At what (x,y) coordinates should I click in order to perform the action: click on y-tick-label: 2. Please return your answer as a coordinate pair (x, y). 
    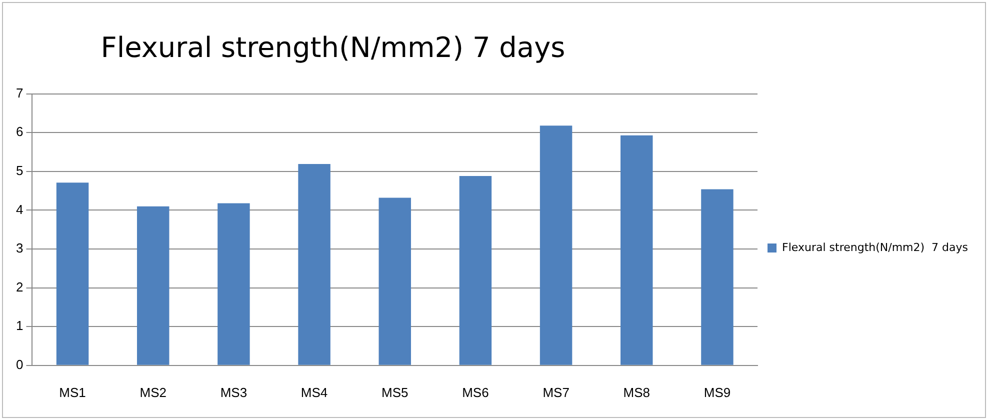
    Looking at the image, I should click on (20, 286).